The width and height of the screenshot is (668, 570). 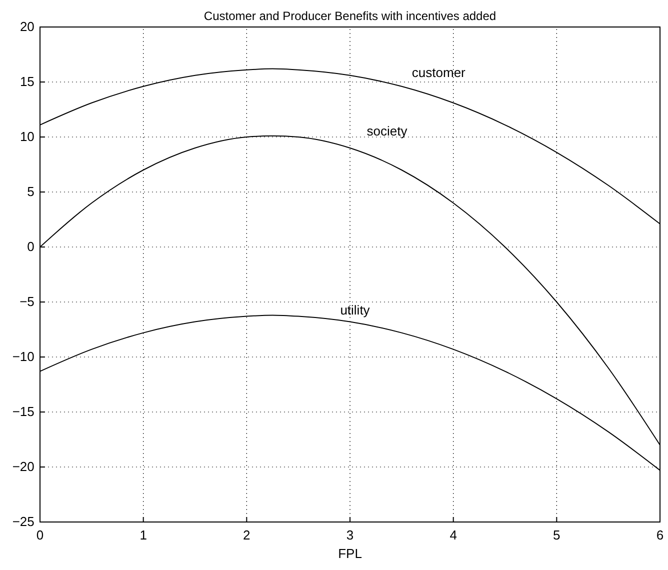 I want to click on y-tick-label: −25, so click(x=23, y=522).